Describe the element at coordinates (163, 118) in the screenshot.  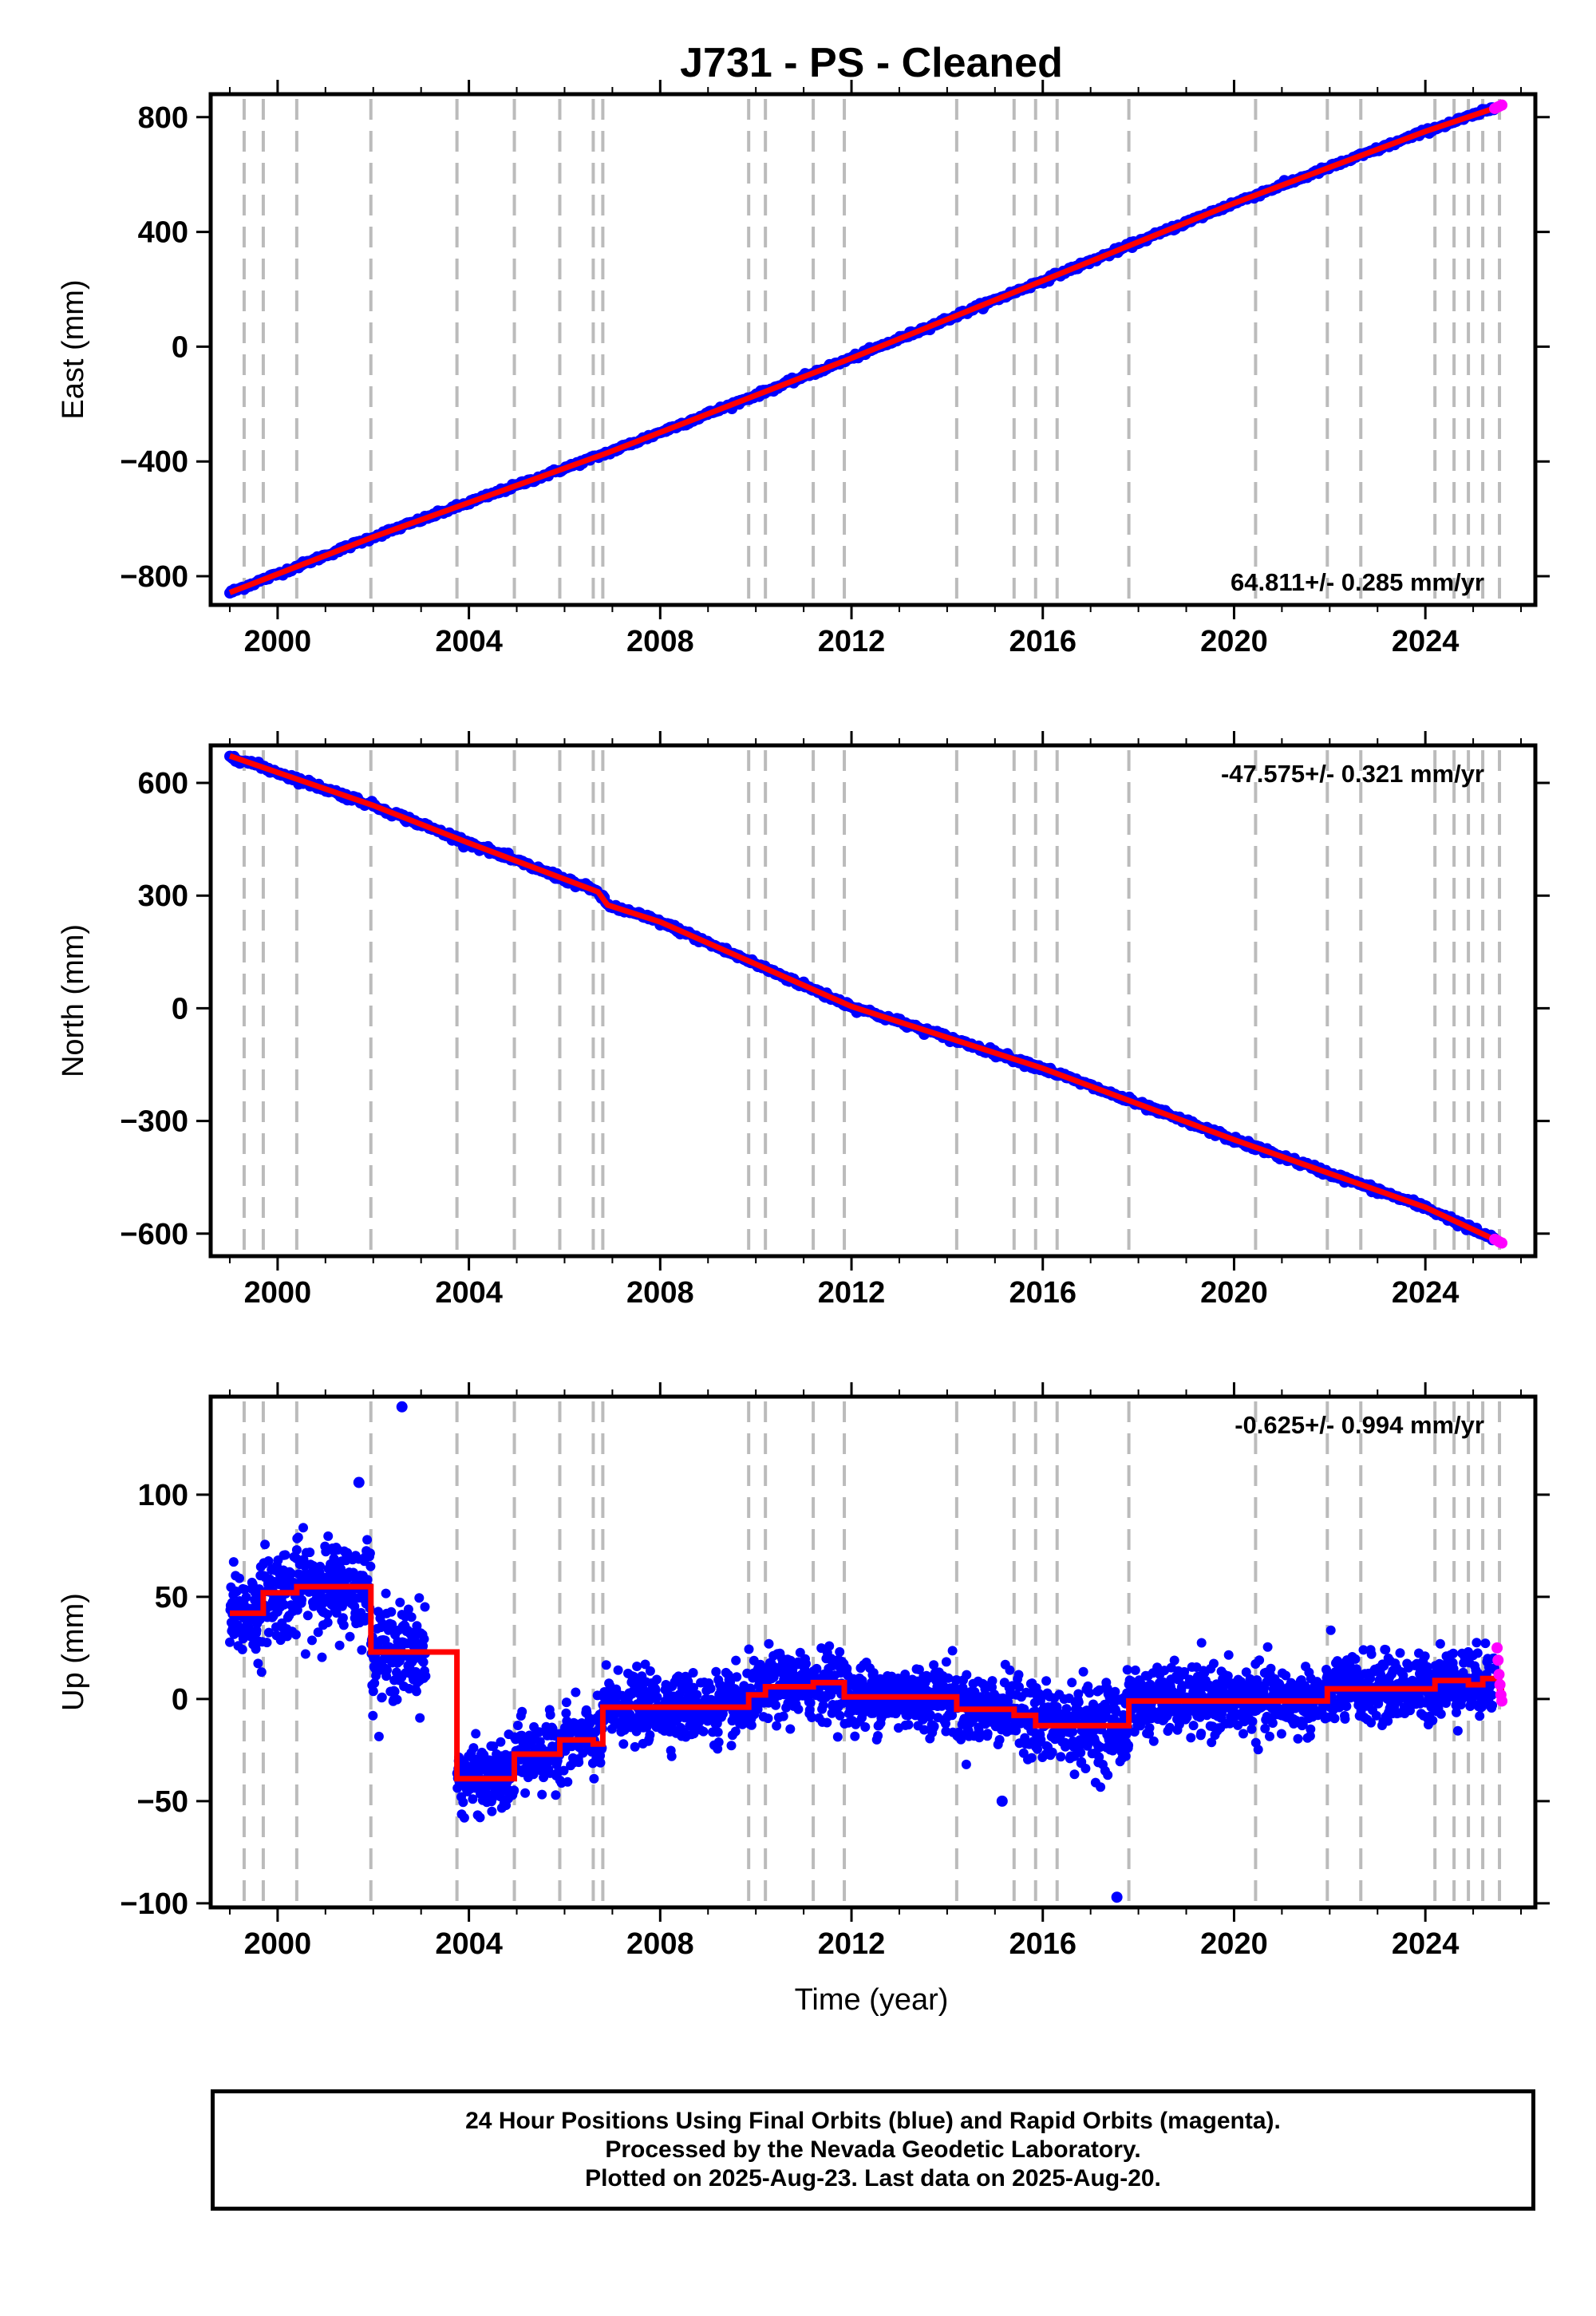
I see `y-tick-label: 800` at that location.